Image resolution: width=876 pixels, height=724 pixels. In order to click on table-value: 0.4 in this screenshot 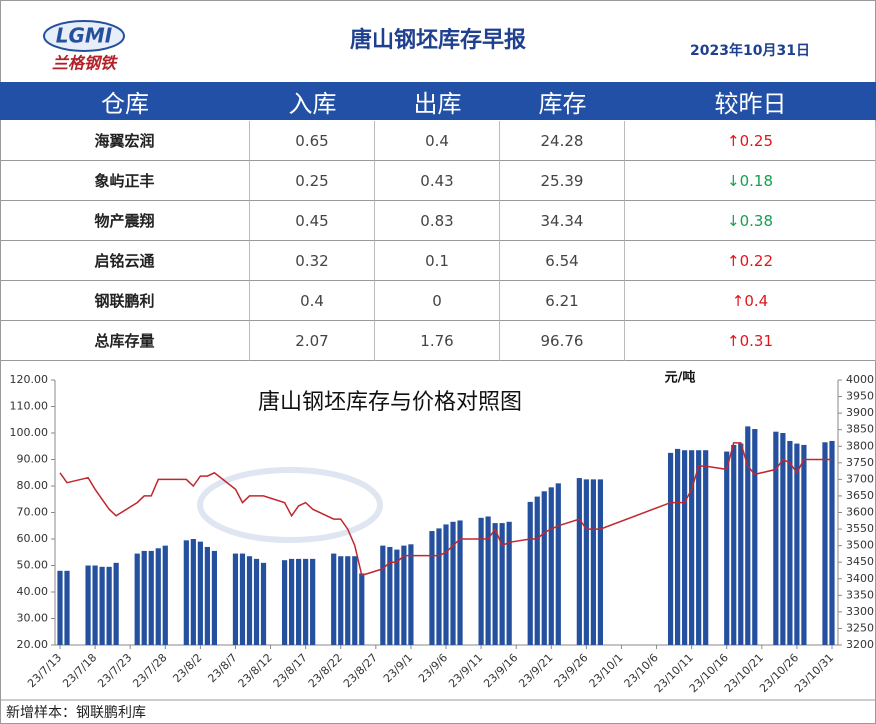, I will do `click(437, 141)`.